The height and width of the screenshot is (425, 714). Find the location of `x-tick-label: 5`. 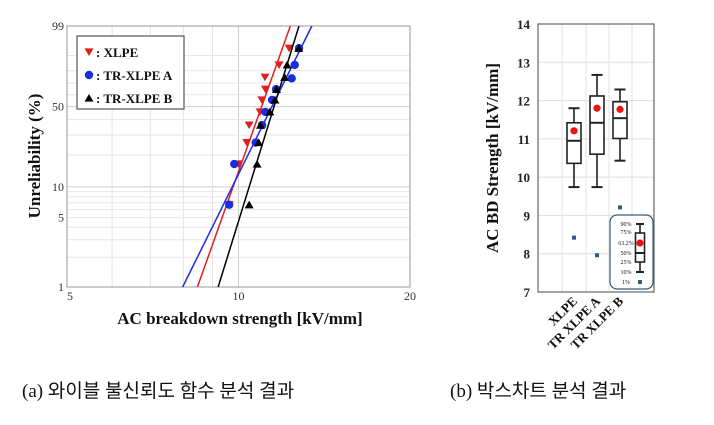

x-tick-label: 5 is located at coordinates (70, 296).